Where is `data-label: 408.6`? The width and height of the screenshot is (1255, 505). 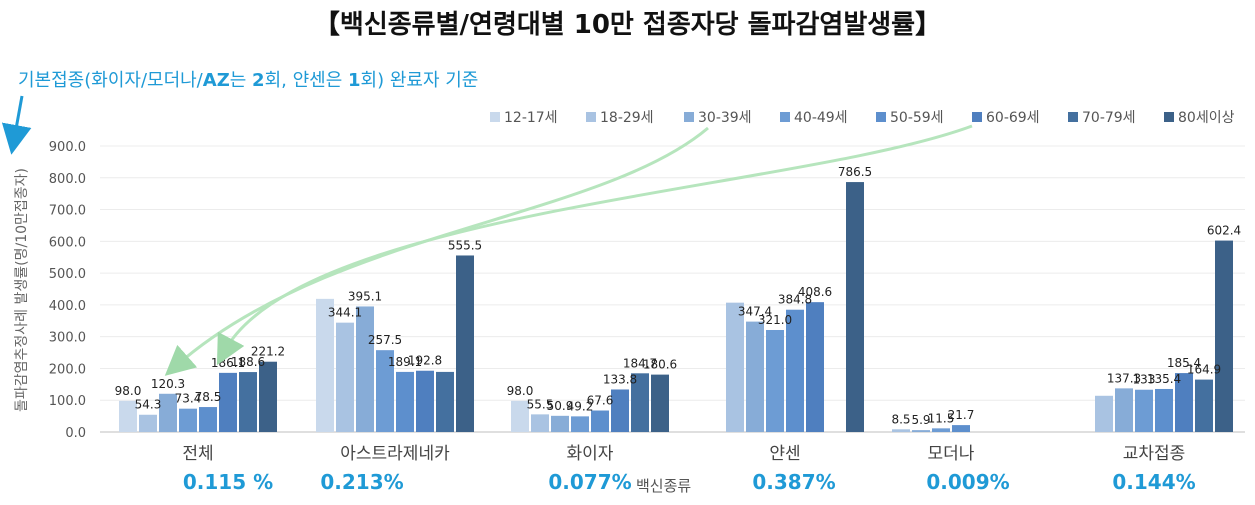
data-label: 408.6 is located at coordinates (815, 292).